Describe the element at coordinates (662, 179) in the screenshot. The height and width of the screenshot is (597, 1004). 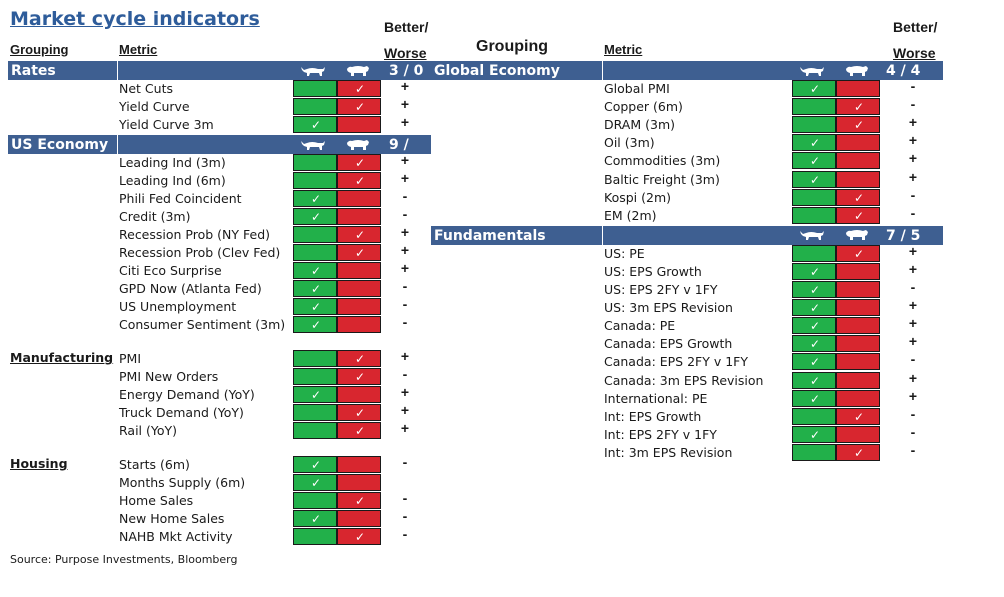
I see `metric-label: Baltic Freight (3m)` at that location.